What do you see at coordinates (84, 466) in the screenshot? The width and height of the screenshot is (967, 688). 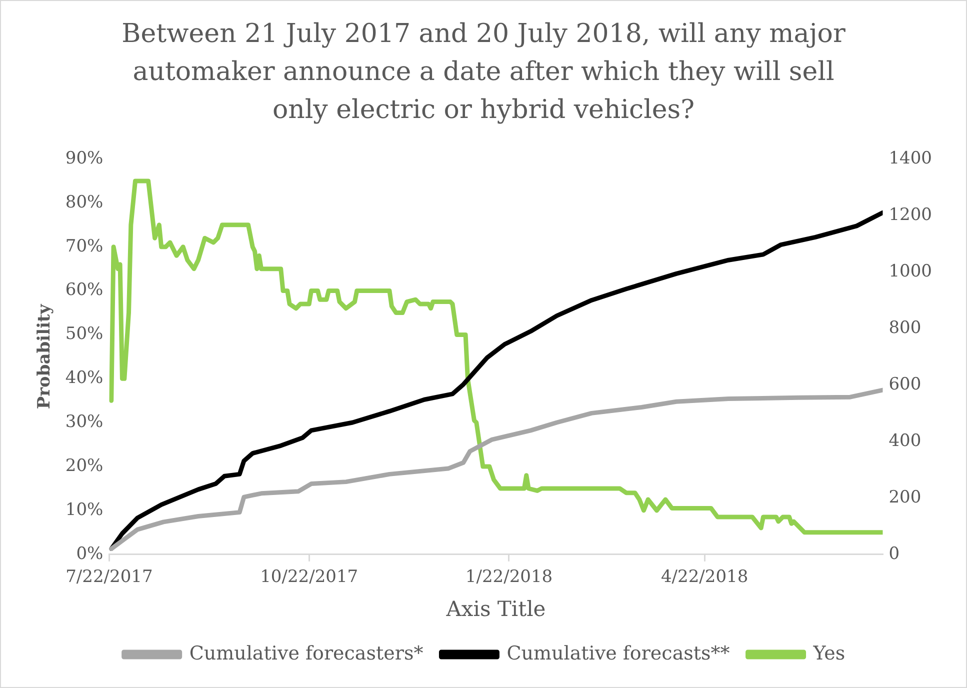 I see `y-tick-label: 20%` at bounding box center [84, 466].